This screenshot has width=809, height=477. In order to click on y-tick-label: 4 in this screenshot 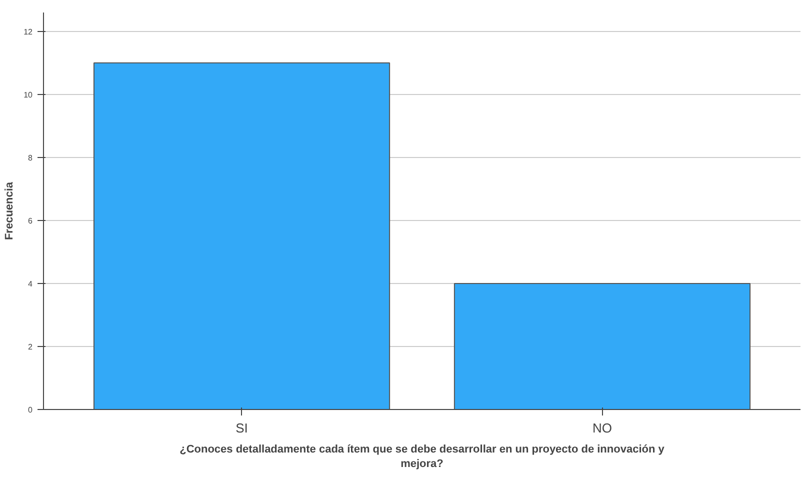, I will do `click(31, 283)`.